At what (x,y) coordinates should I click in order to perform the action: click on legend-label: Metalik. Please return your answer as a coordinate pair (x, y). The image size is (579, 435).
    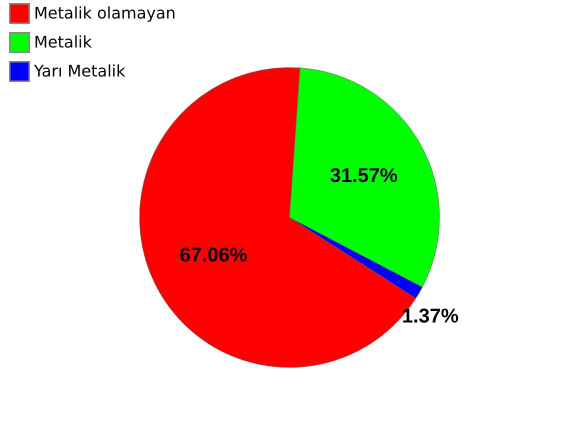
    Looking at the image, I should click on (63, 42).